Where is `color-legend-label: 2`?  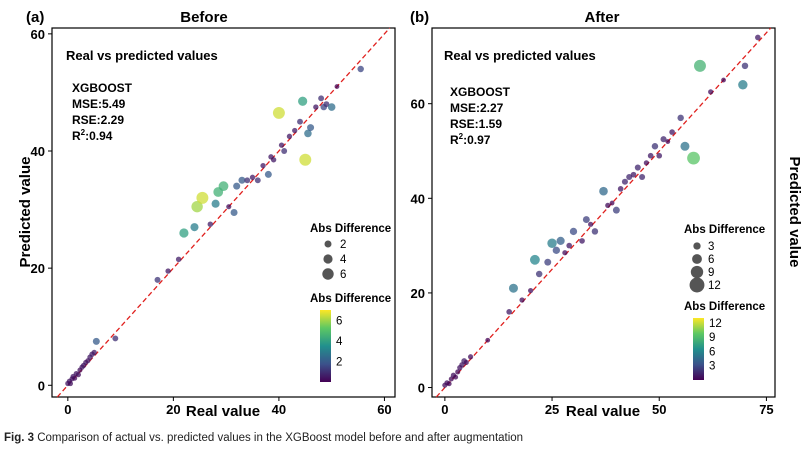 color-legend-label: 2 is located at coordinates (339, 362).